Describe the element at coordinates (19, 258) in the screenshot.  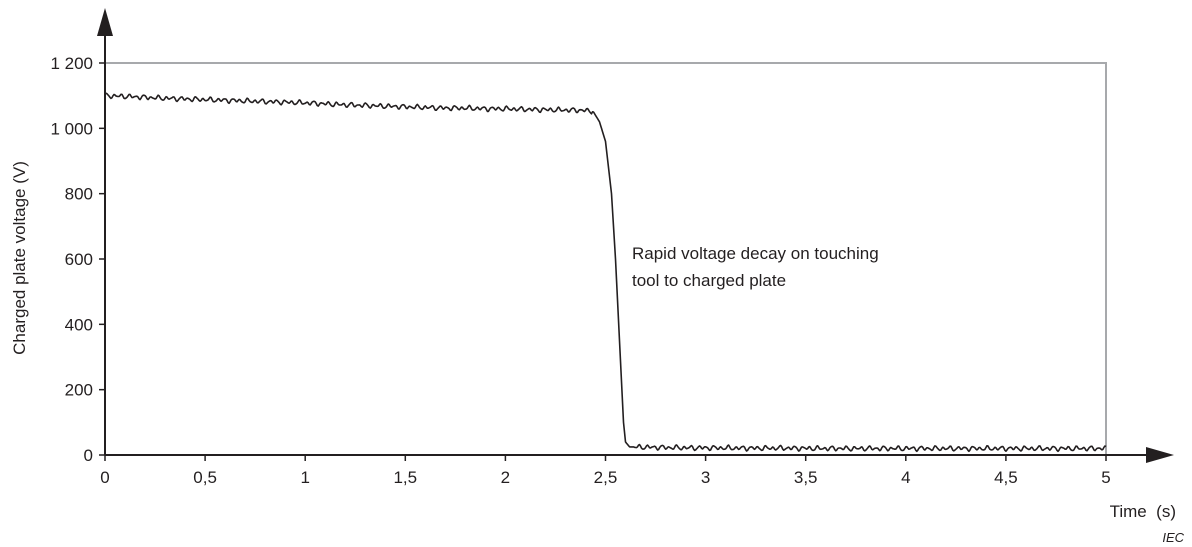
I see `y-axis-label: Charged plate voltage (V)` at that location.